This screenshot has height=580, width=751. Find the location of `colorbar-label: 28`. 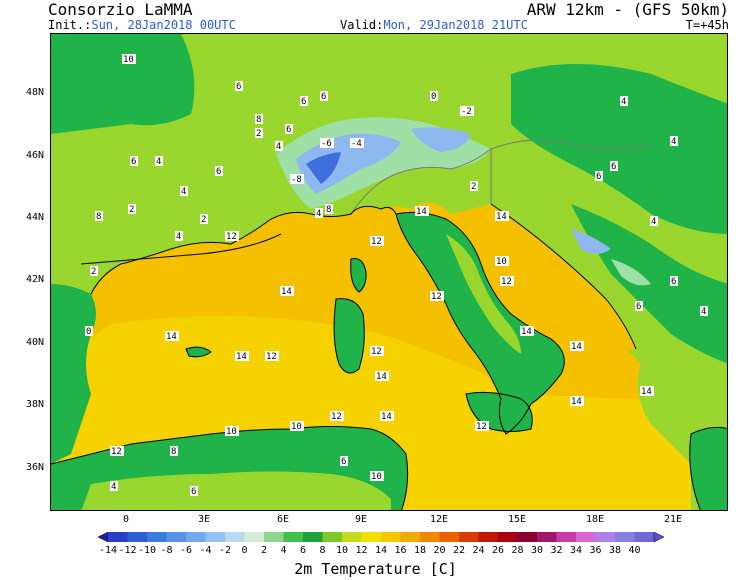

colorbar-label: 28 is located at coordinates (517, 550).